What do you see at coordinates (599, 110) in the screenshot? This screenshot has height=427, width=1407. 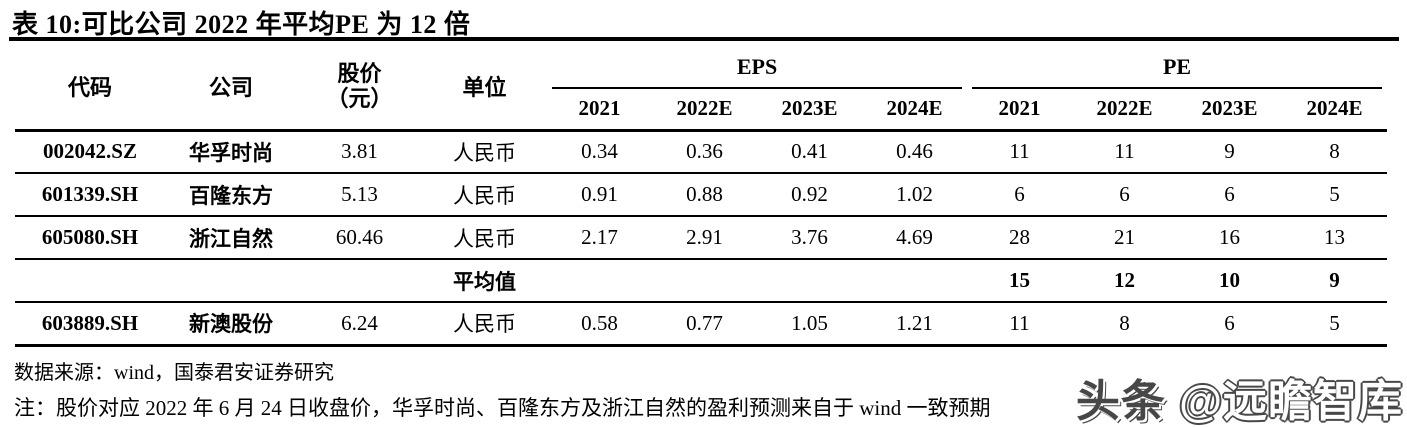 I see `header-eps-2021: 2021` at bounding box center [599, 110].